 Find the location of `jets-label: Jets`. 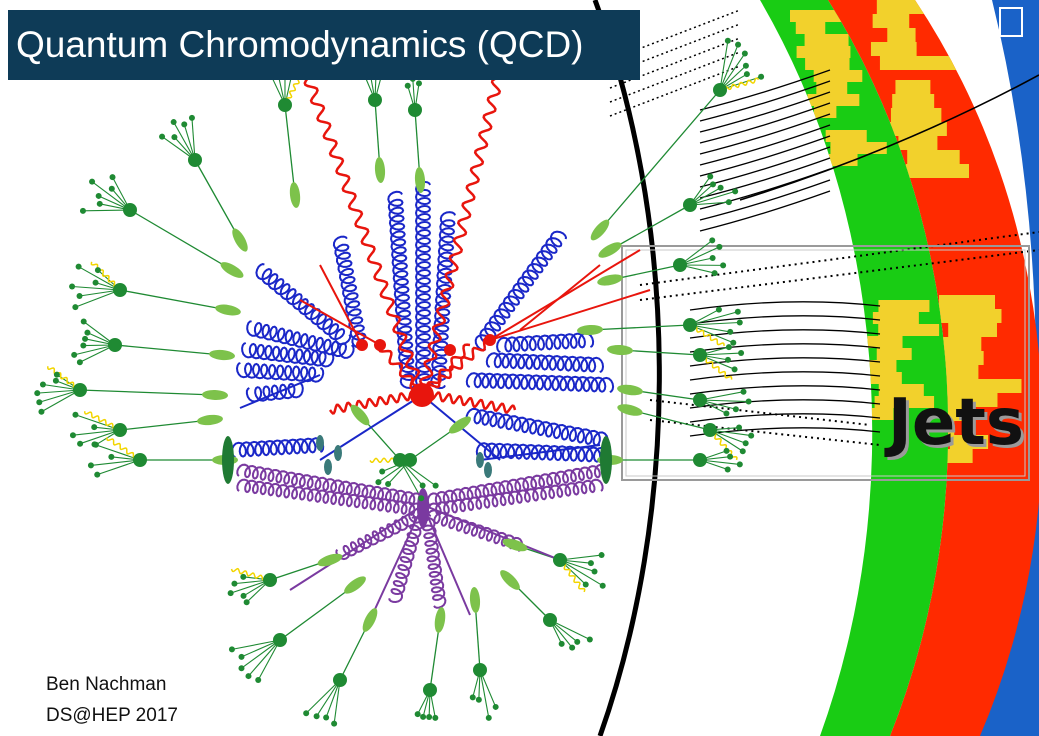

jets-label: Jets is located at coordinates (956, 423).